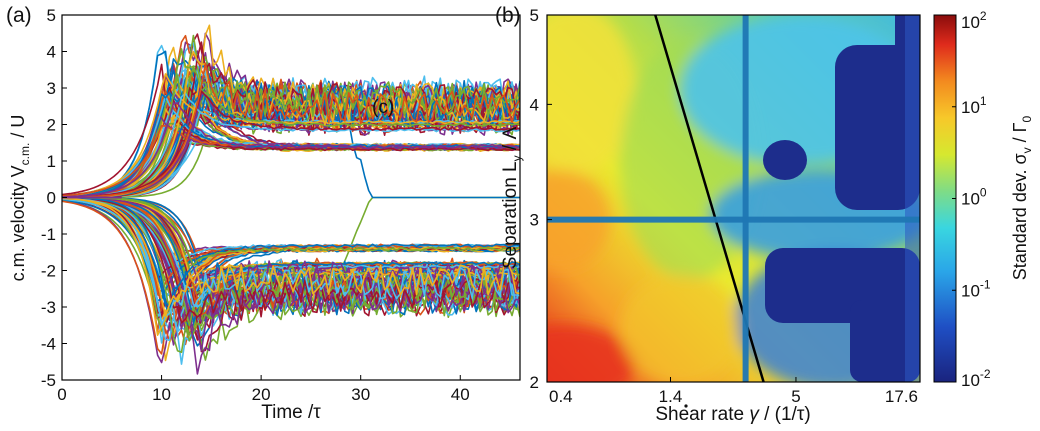  Describe the element at coordinates (983, 16) in the screenshot. I see `colorbar-tick-exp: 2` at that location.